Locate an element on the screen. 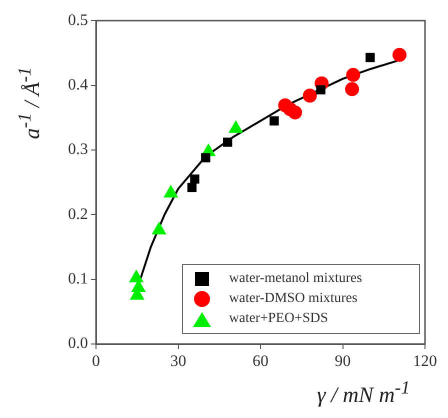 The height and width of the screenshot is (418, 448). y-tick-label: 0.2 is located at coordinates (78, 214).